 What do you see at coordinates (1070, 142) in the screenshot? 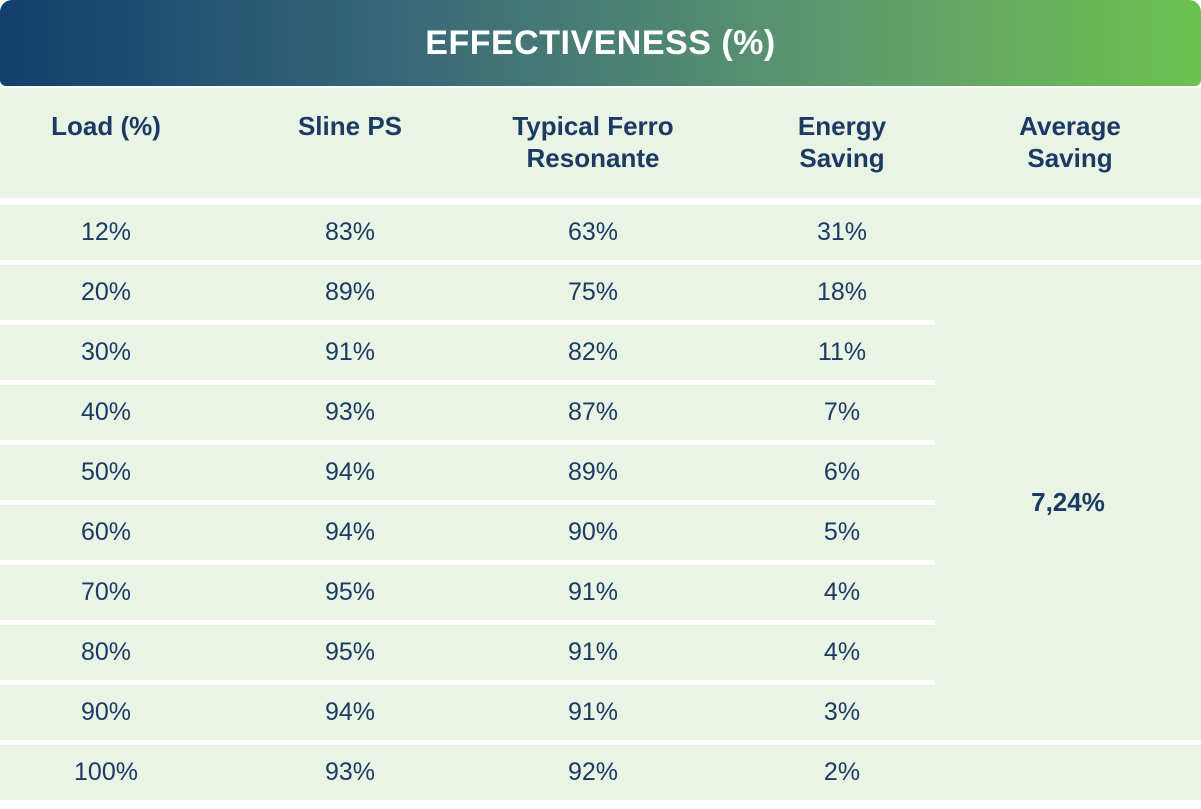
I see `column-header: Average Saving` at bounding box center [1070, 142].